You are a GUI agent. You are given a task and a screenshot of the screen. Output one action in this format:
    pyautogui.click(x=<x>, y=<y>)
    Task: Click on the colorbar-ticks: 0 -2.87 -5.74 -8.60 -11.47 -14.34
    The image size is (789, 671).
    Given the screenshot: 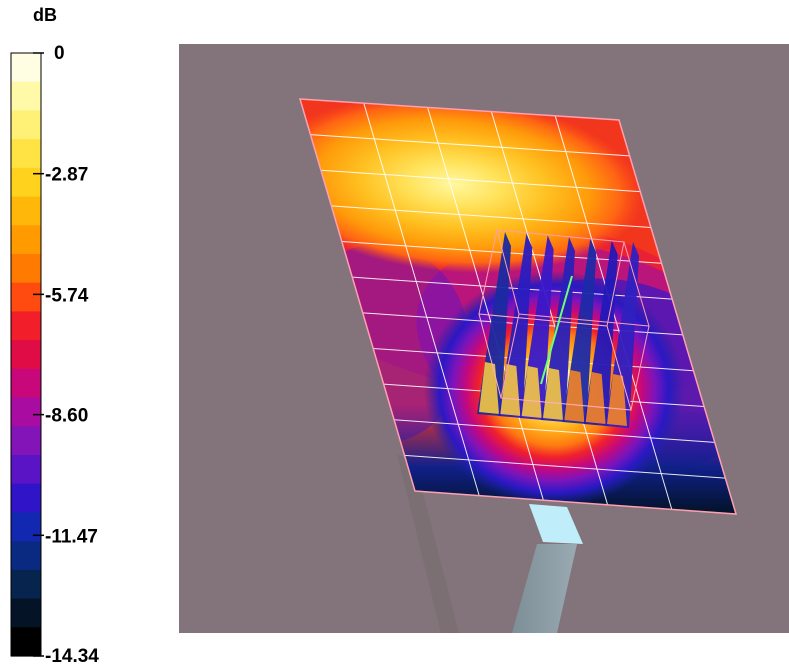 What is the action you would take?
    pyautogui.click(x=66, y=355)
    